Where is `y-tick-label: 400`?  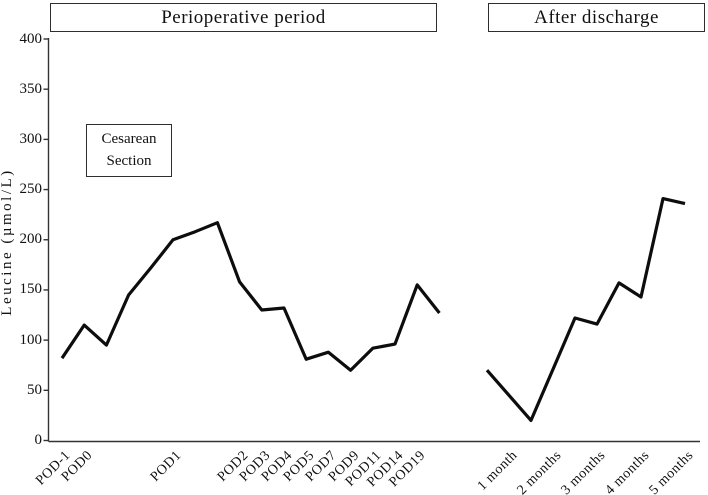 y-tick-label: 400 is located at coordinates (31, 38).